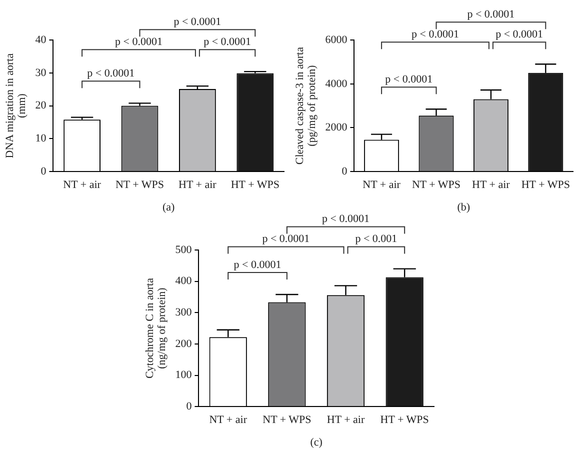 The image size is (579, 453). Describe the element at coordinates (41, 106) in the screenshot. I see `y-tick-label: 20` at that location.